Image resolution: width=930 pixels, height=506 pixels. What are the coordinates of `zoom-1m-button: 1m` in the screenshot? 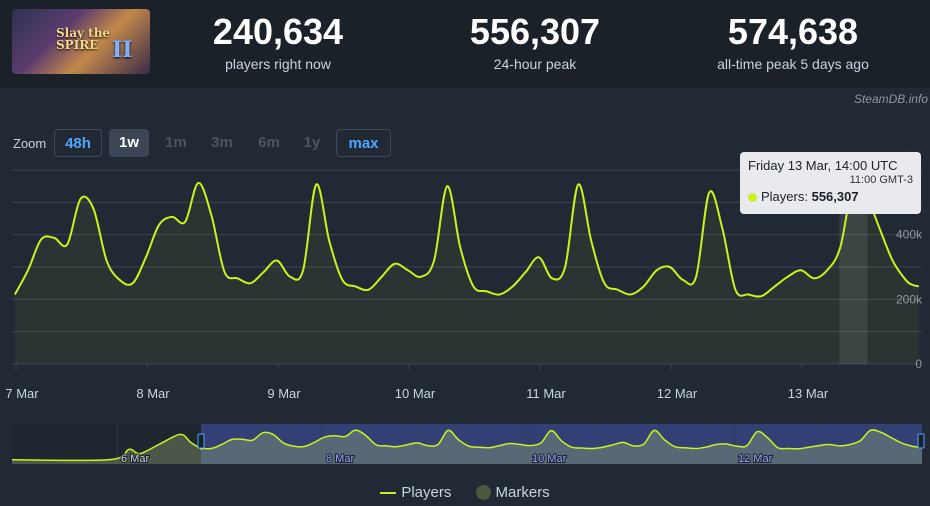 It's located at (176, 142).